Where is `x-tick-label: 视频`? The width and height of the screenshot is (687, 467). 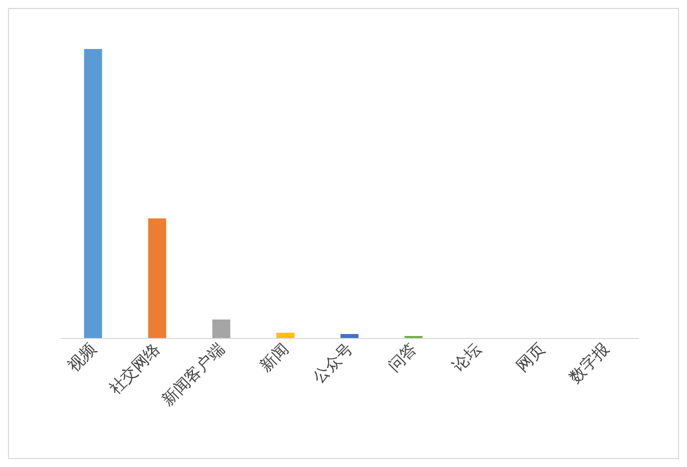
x-tick-label: 视频 is located at coordinates (82, 357).